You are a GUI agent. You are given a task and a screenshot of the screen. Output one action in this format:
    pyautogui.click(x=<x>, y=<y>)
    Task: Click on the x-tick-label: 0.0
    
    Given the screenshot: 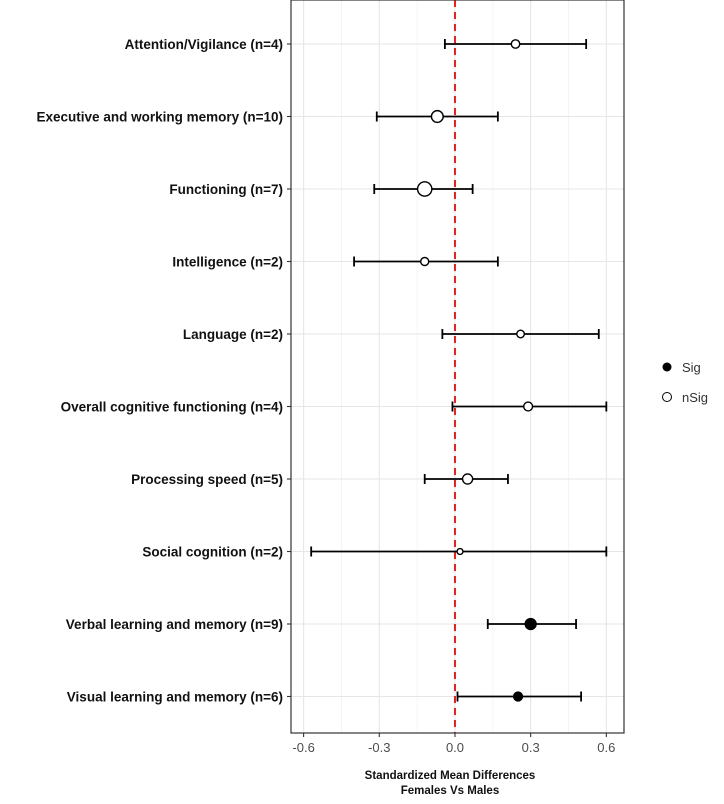 What is the action you would take?
    pyautogui.click(x=455, y=747)
    